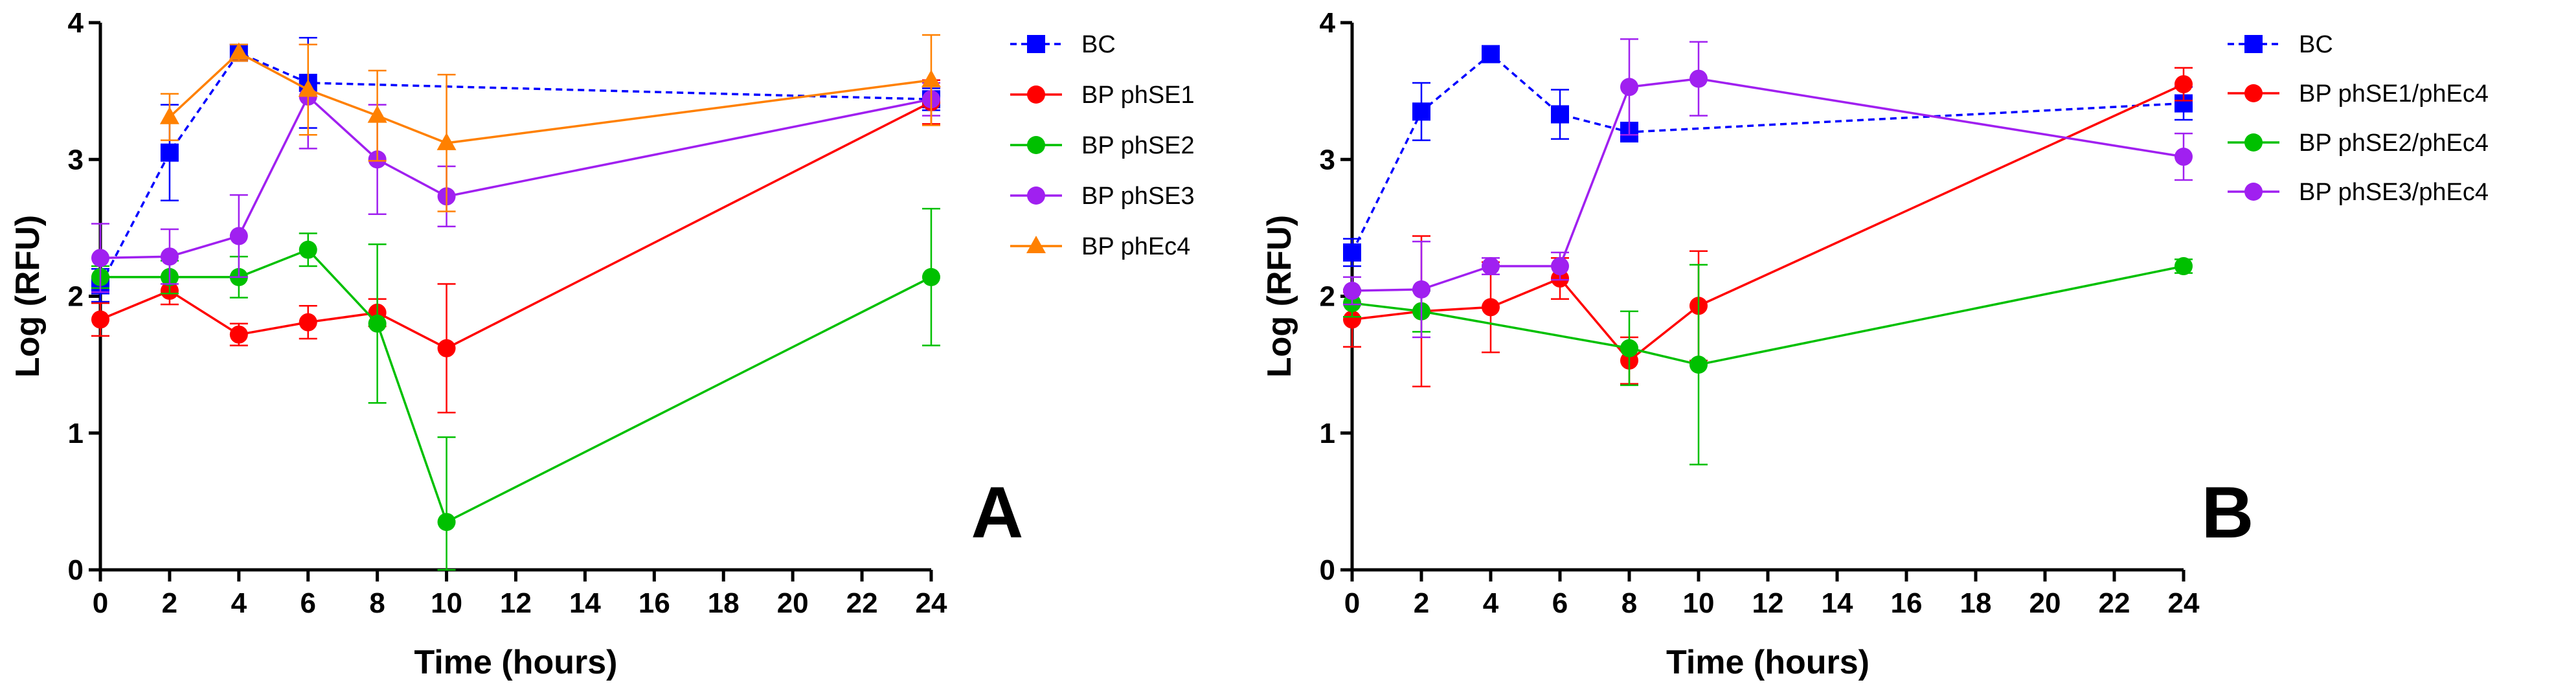 The width and height of the screenshot is (2576, 700). I want to click on legend-entry: BP phSE2/phEc4, so click(2358, 143).